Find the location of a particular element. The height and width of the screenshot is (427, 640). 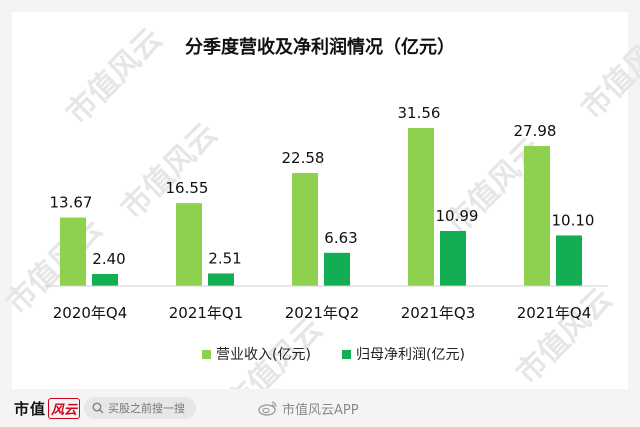

search-text: 买股之前搜一搜 is located at coordinates (146, 408).